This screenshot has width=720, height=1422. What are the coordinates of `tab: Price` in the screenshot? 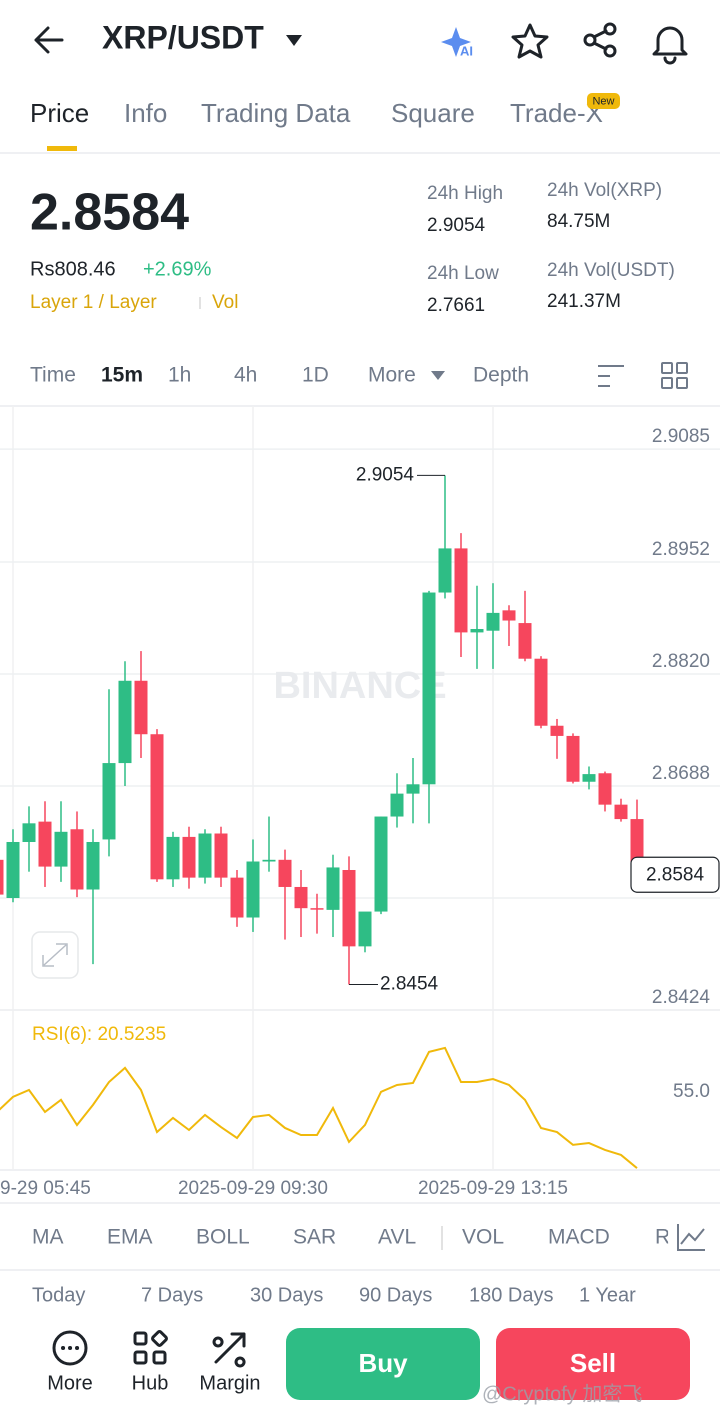 It's located at (59, 113).